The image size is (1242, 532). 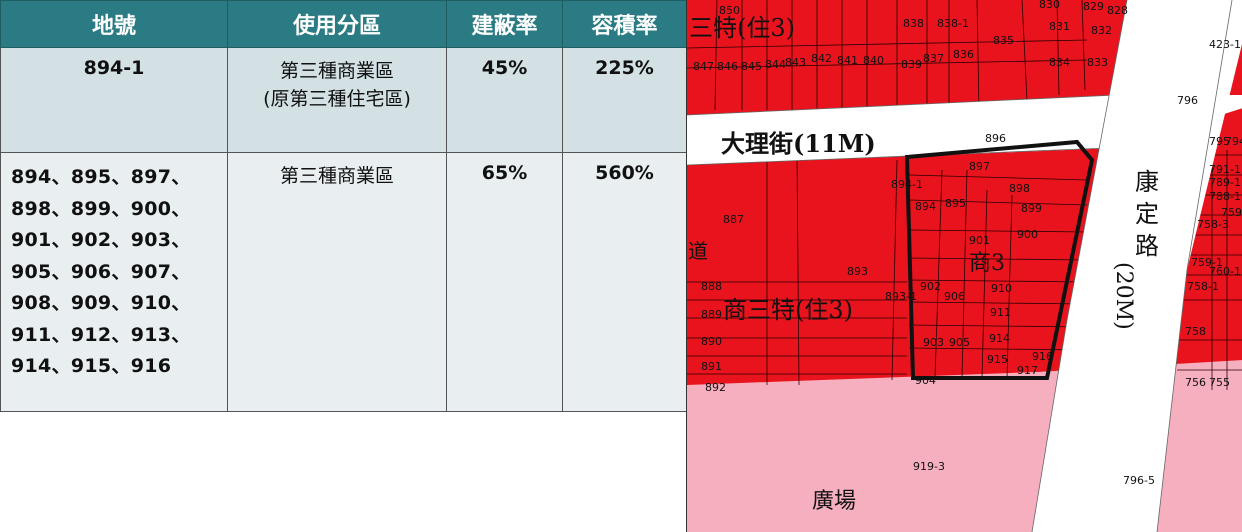 What do you see at coordinates (1000, 312) in the screenshot?
I see `parcel-label: 911` at bounding box center [1000, 312].